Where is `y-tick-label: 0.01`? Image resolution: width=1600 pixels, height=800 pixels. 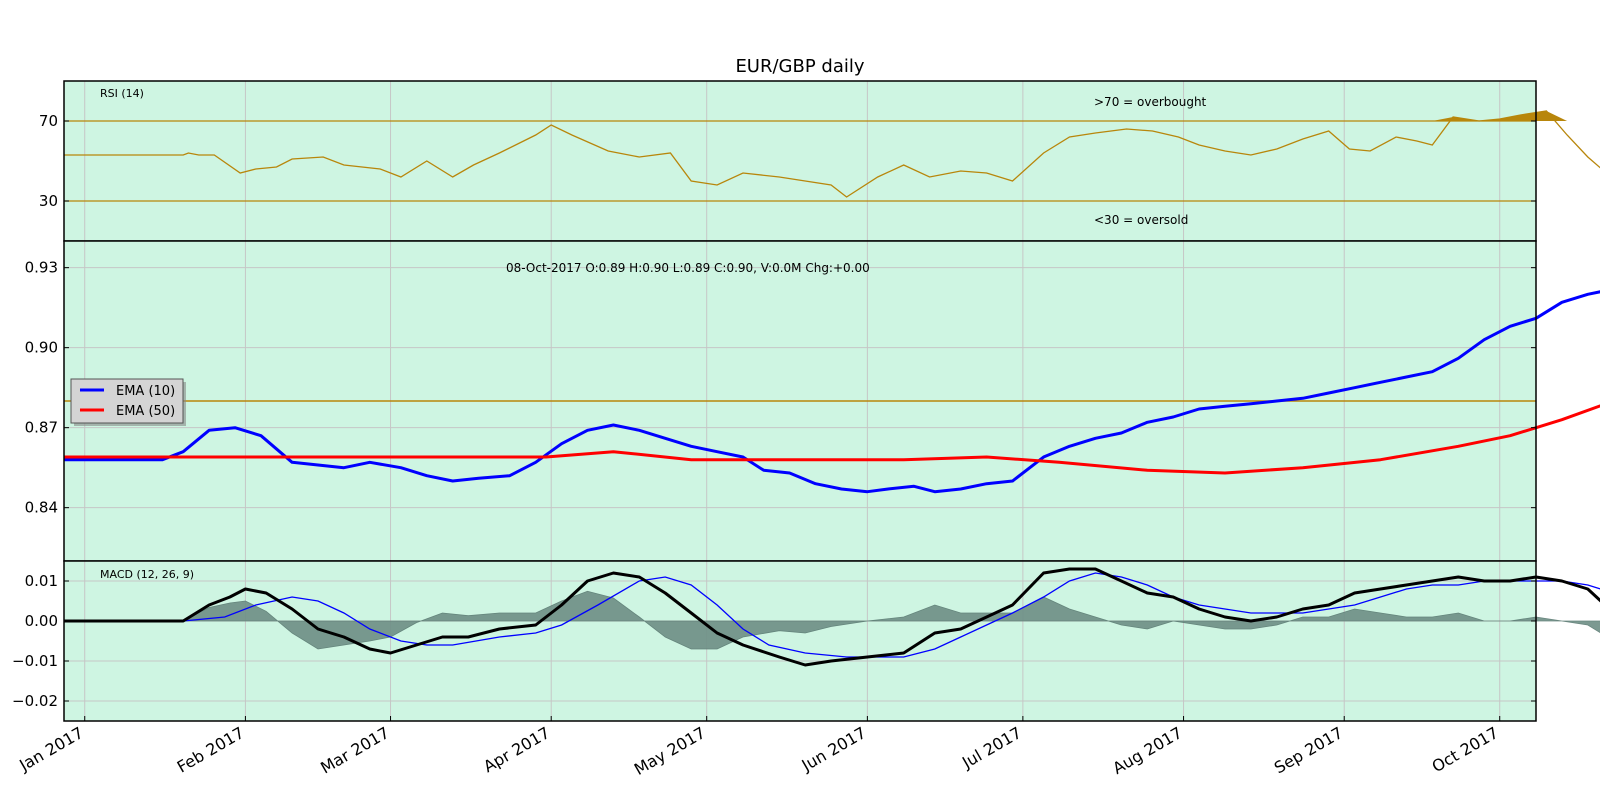 y-tick-label: 0.01 is located at coordinates (41, 581).